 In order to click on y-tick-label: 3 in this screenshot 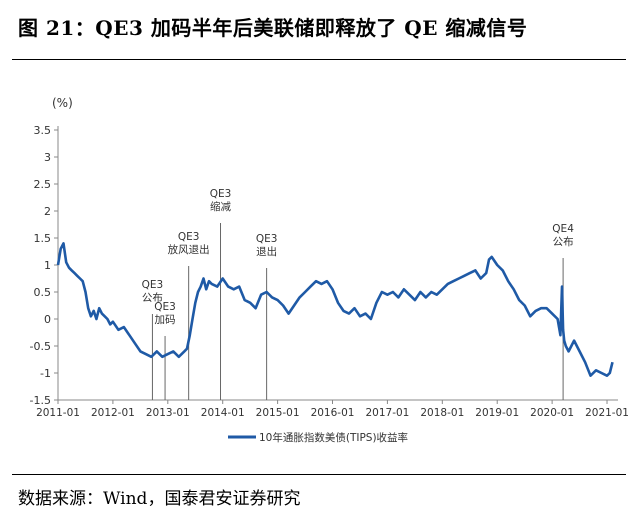, I will do `click(47, 157)`.